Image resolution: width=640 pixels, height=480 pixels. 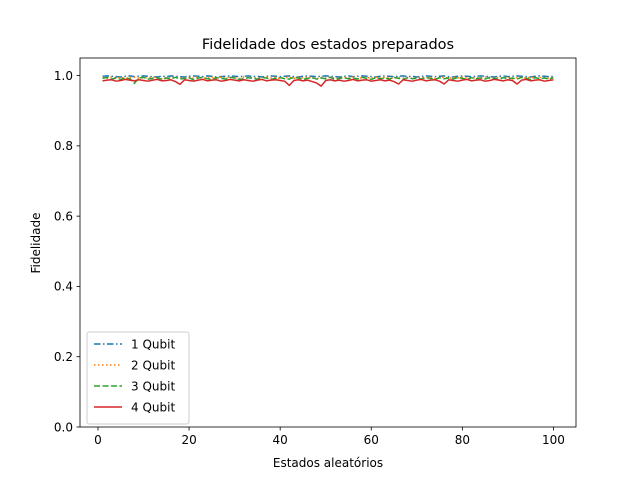 I want to click on legend: 1 Qubit 2 Qubit 3 Qubit 4 Qubit, so click(x=138, y=378).